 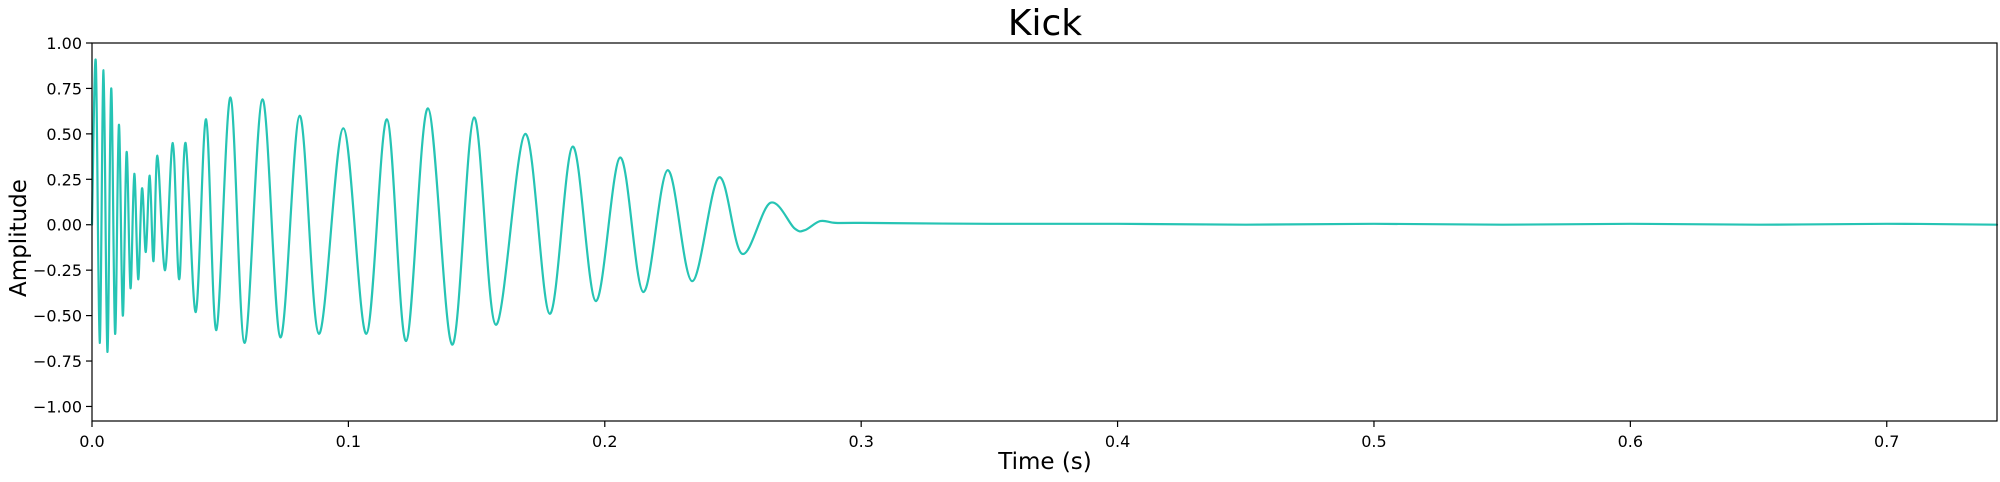 I want to click on y-tick-label: 0.50, so click(x=64, y=134).